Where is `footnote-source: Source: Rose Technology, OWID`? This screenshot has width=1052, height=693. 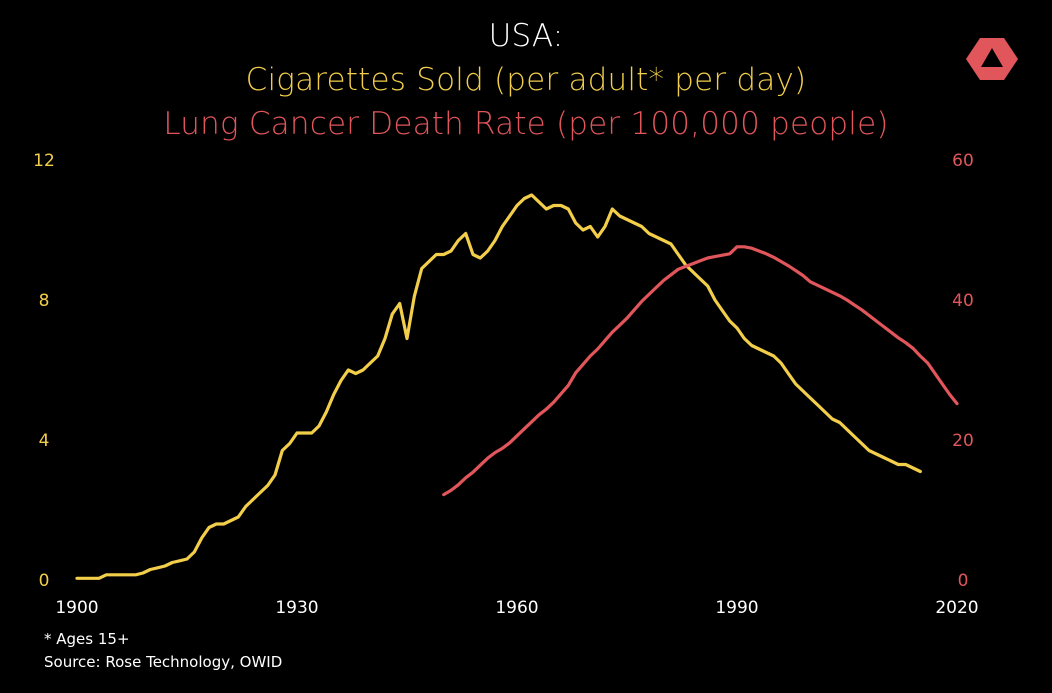
footnote-source: Source: Rose Technology, OWID is located at coordinates (163, 662).